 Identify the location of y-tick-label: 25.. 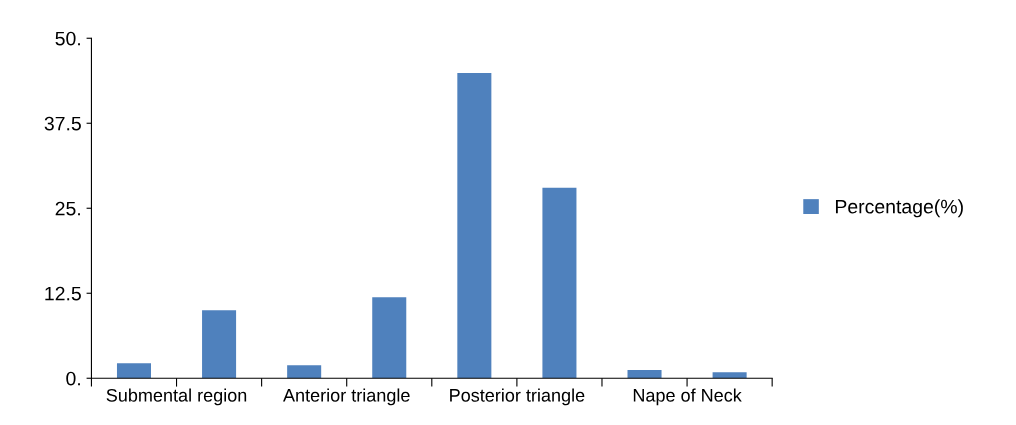
(67, 208).